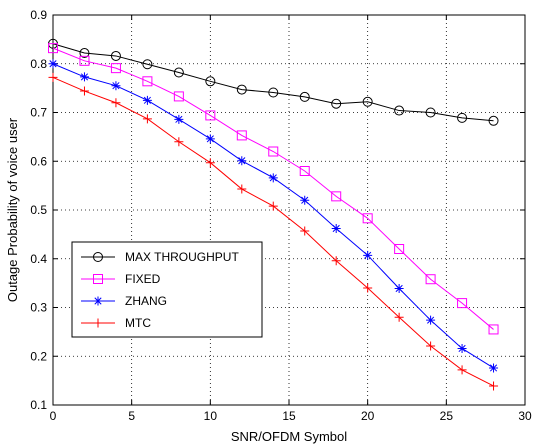 The width and height of the screenshot is (534, 448). I want to click on series-line-max-throughput, so click(273, 82).